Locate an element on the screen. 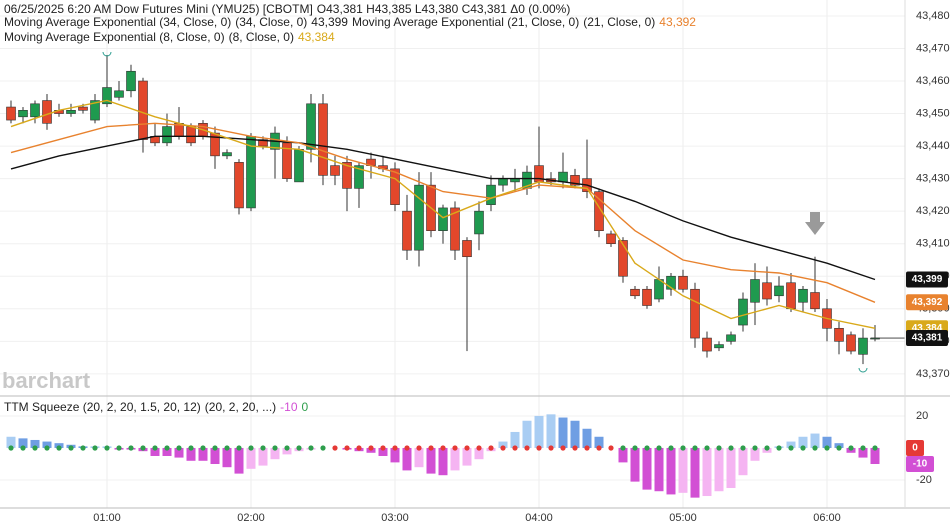  indicator-value: 0 is located at coordinates (305, 407).